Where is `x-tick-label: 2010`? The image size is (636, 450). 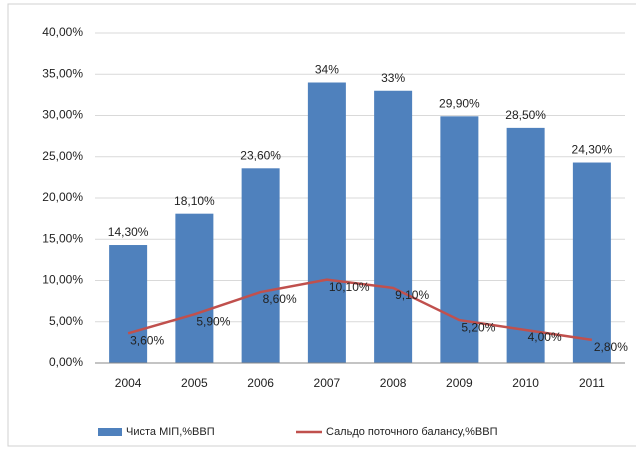
x-tick-label: 2010 is located at coordinates (525, 383).